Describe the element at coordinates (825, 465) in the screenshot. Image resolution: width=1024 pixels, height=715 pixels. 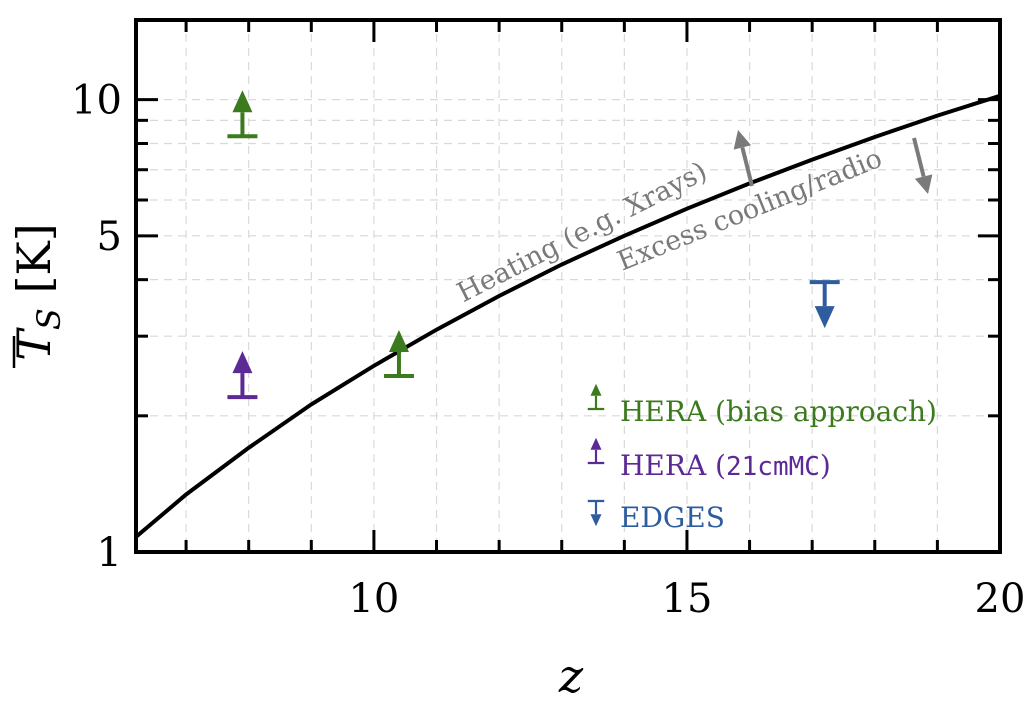
I see `legend-entry-text-end: )` at that location.